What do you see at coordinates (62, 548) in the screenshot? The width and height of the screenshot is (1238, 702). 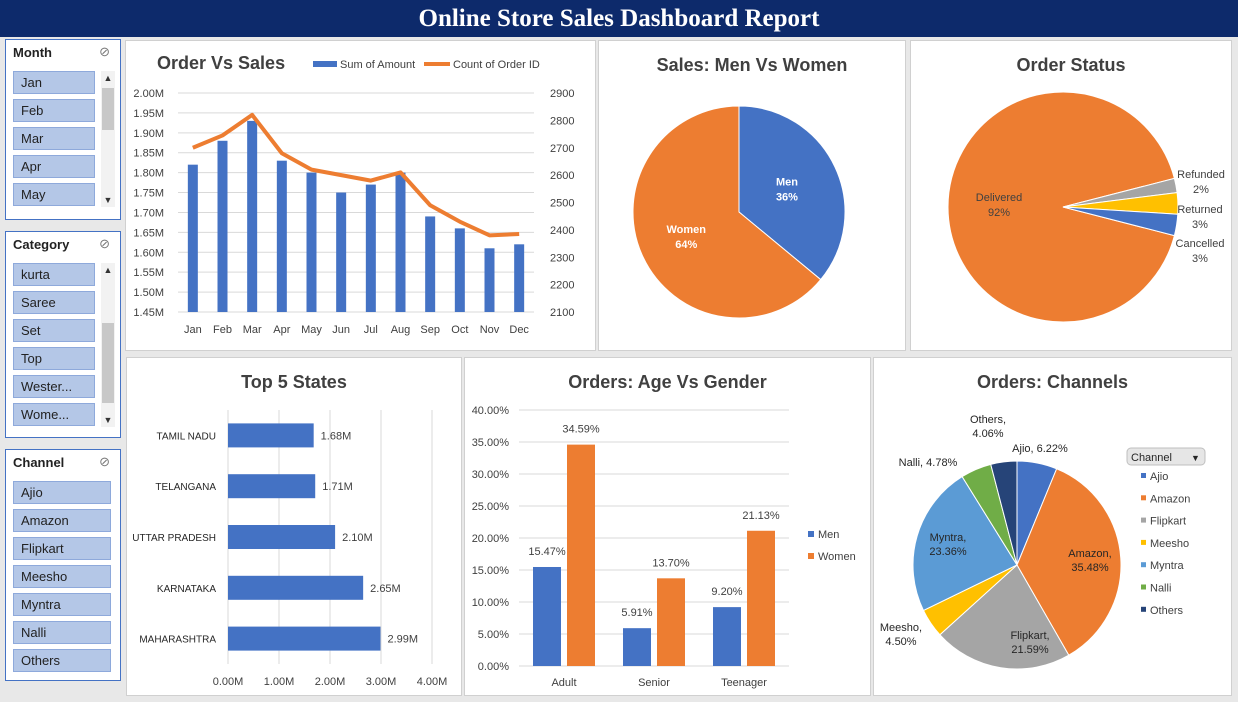 I see `slicer-item-channel: Flipkart` at bounding box center [62, 548].